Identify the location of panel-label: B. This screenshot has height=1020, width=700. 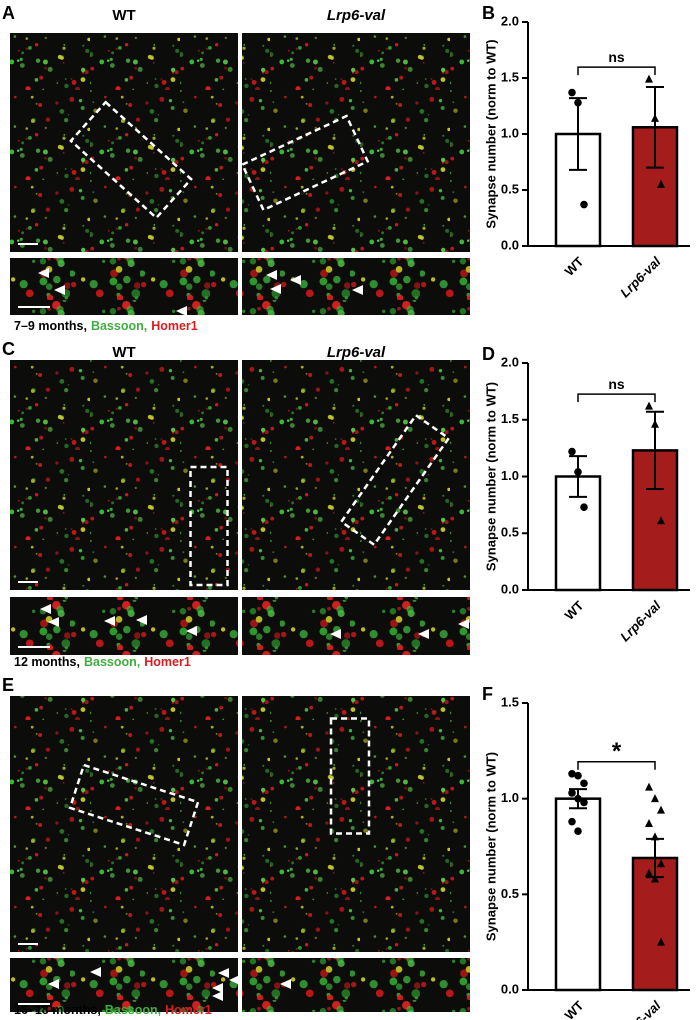
(488, 13).